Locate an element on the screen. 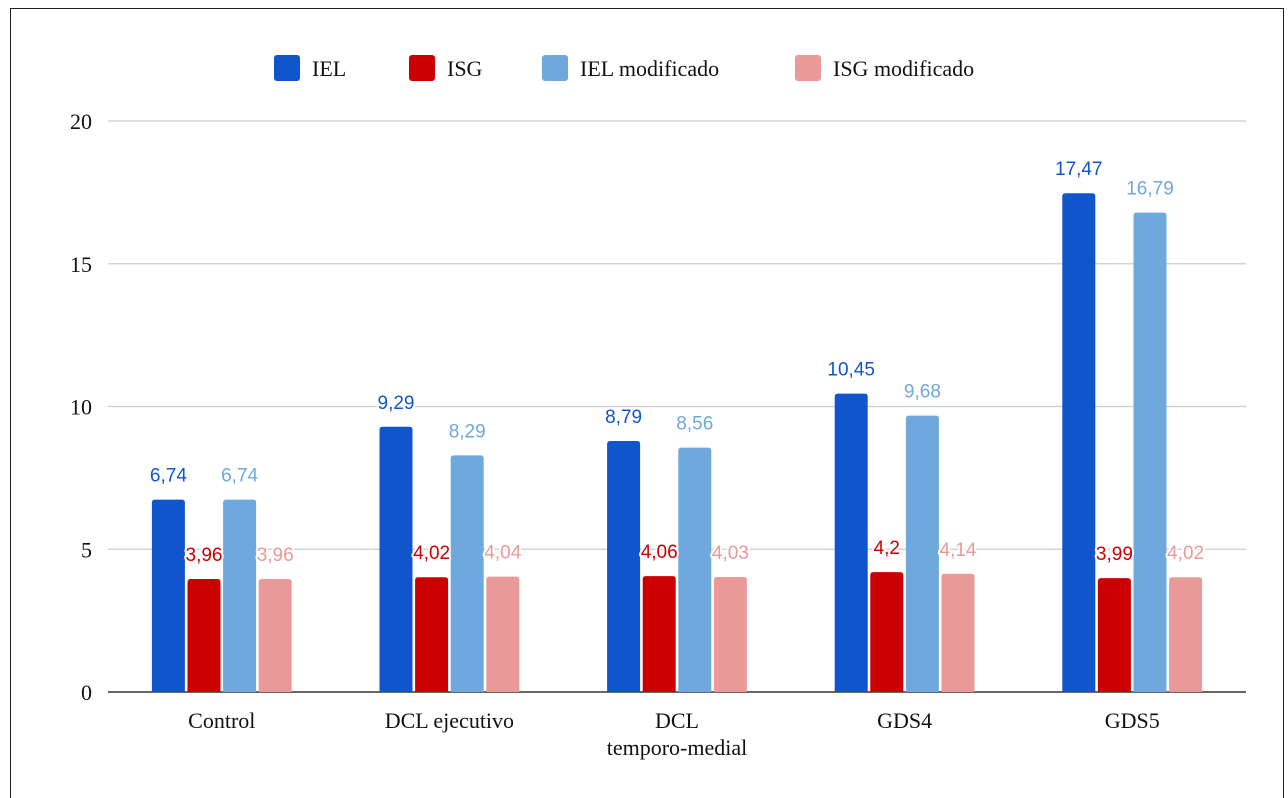 The width and height of the screenshot is (1288, 798). legend-label: IEL is located at coordinates (329, 68).